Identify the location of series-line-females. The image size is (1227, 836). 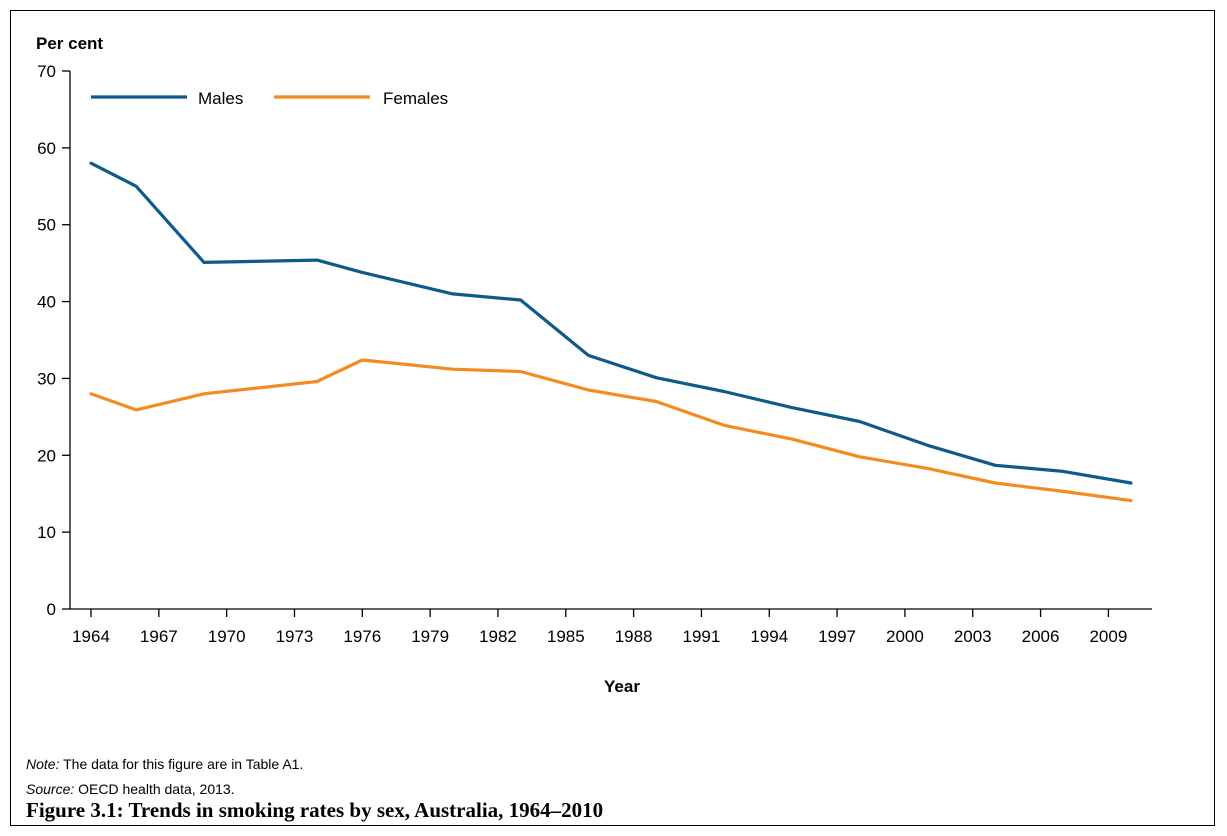
(611, 430).